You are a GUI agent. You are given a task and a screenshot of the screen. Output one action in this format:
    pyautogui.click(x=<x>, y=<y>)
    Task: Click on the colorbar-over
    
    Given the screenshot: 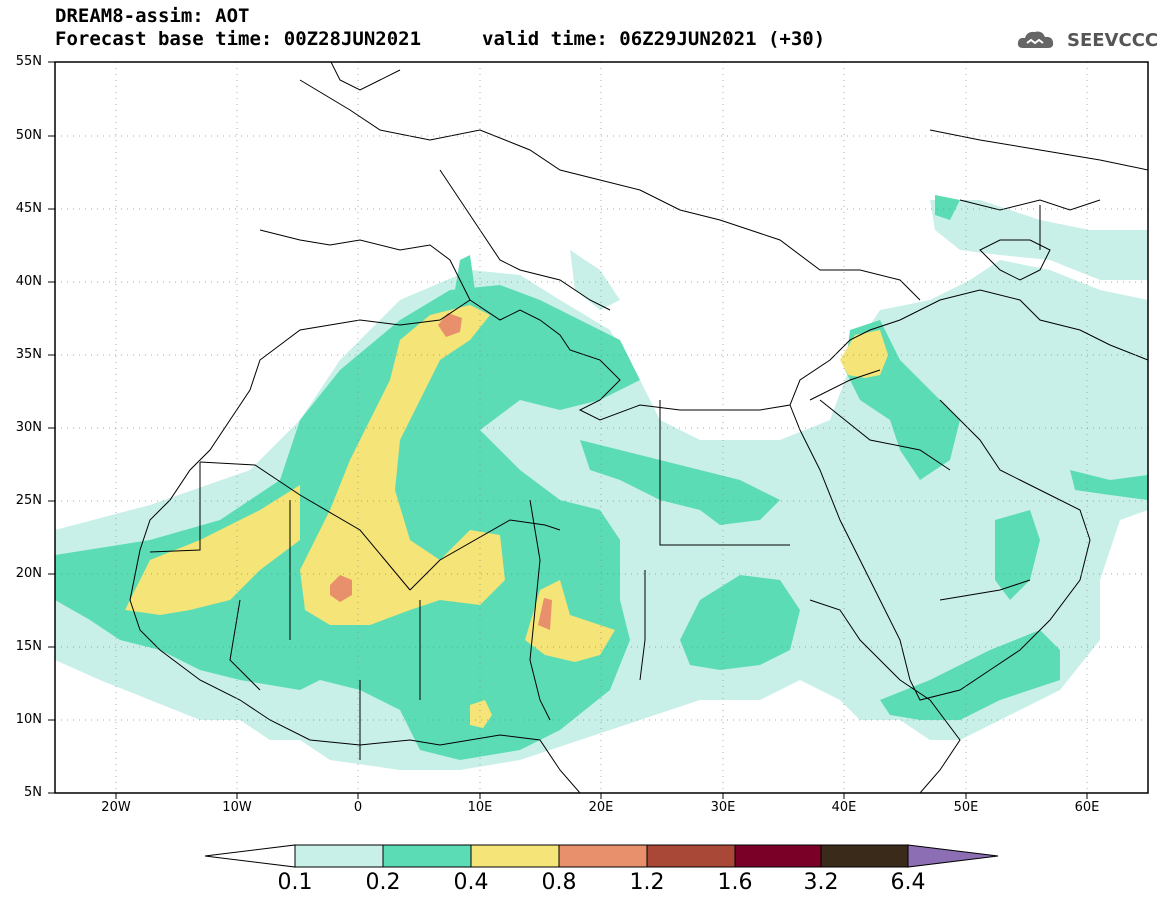 What is the action you would take?
    pyautogui.click(x=953, y=856)
    